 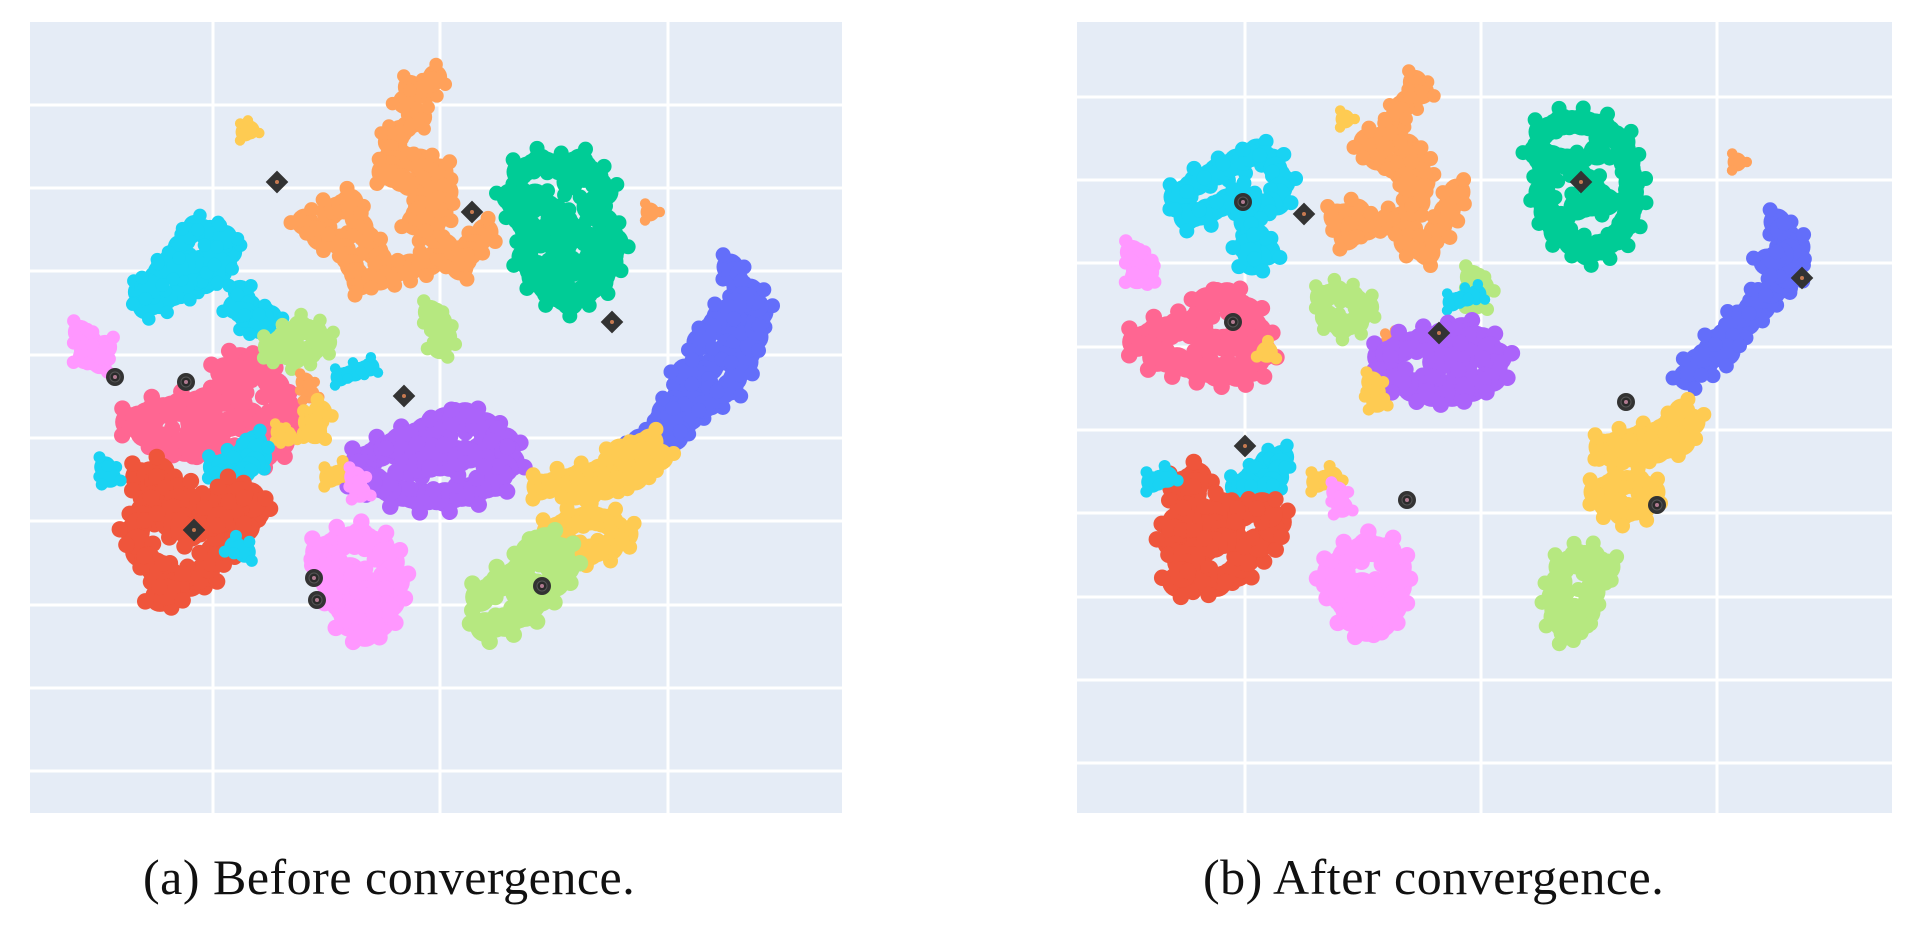 I want to click on cluster-green, so click(x=562, y=232).